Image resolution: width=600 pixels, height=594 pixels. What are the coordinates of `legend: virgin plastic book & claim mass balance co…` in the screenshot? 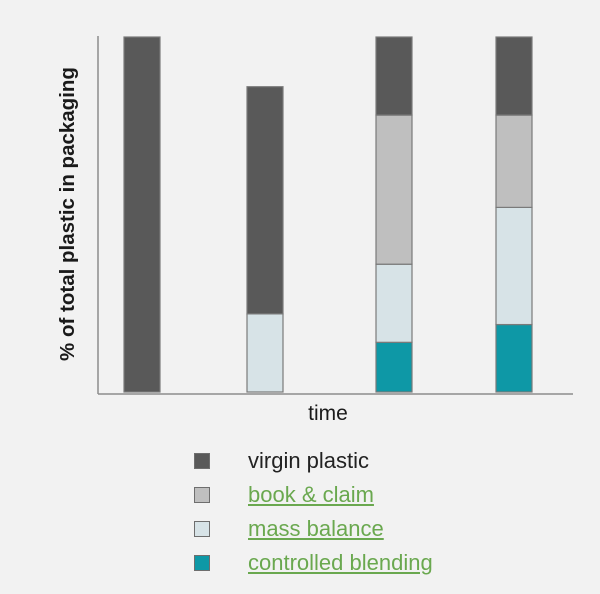 It's located at (382, 512).